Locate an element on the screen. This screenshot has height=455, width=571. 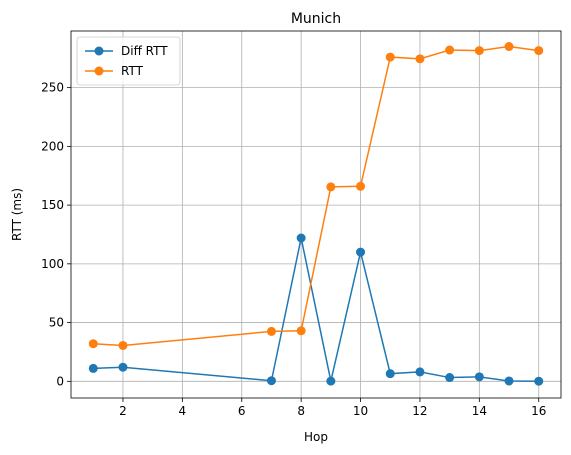
y-tick-label: 150 is located at coordinates (52, 205).